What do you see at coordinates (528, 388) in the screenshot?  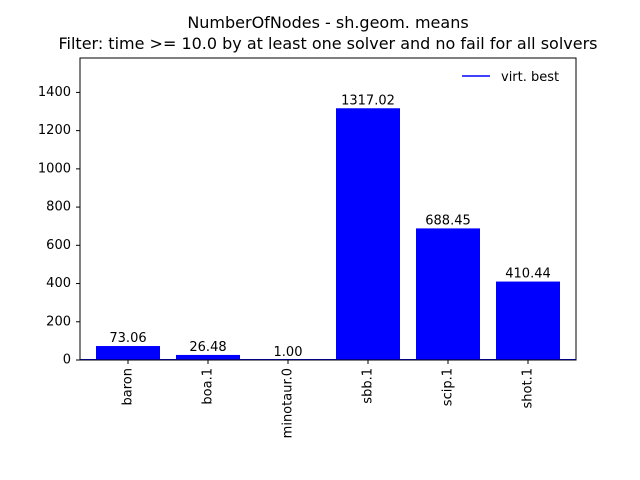 I see `x-tick-label-shot-1: shot.1` at bounding box center [528, 388].